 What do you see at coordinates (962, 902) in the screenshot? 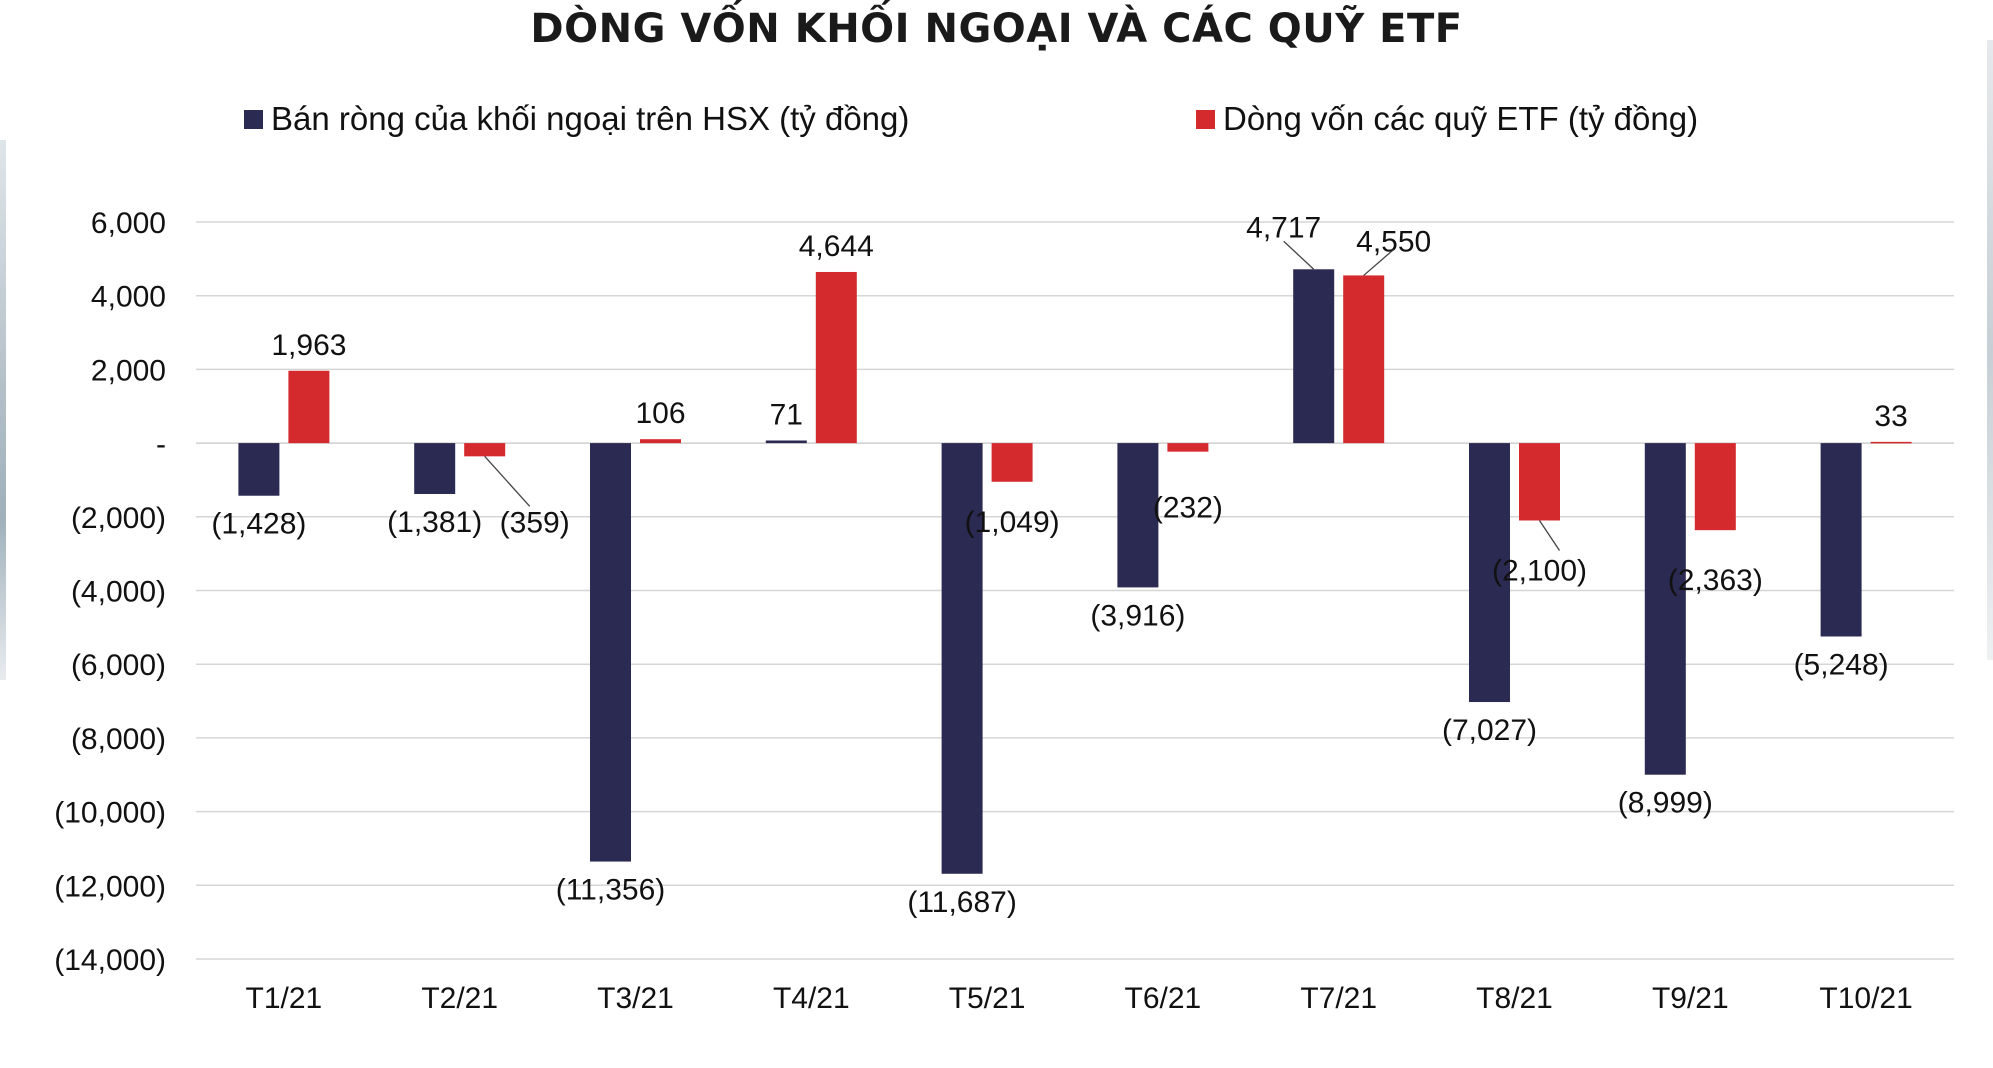
I see `data-label: (11,687)` at bounding box center [962, 902].